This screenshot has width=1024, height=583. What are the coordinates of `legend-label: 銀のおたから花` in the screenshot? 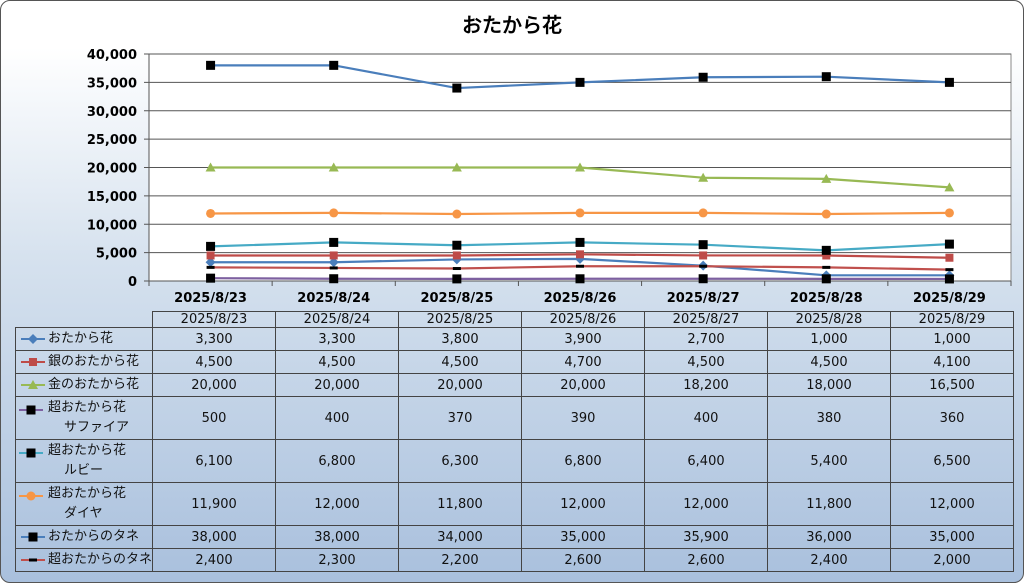 It's located at (93, 362).